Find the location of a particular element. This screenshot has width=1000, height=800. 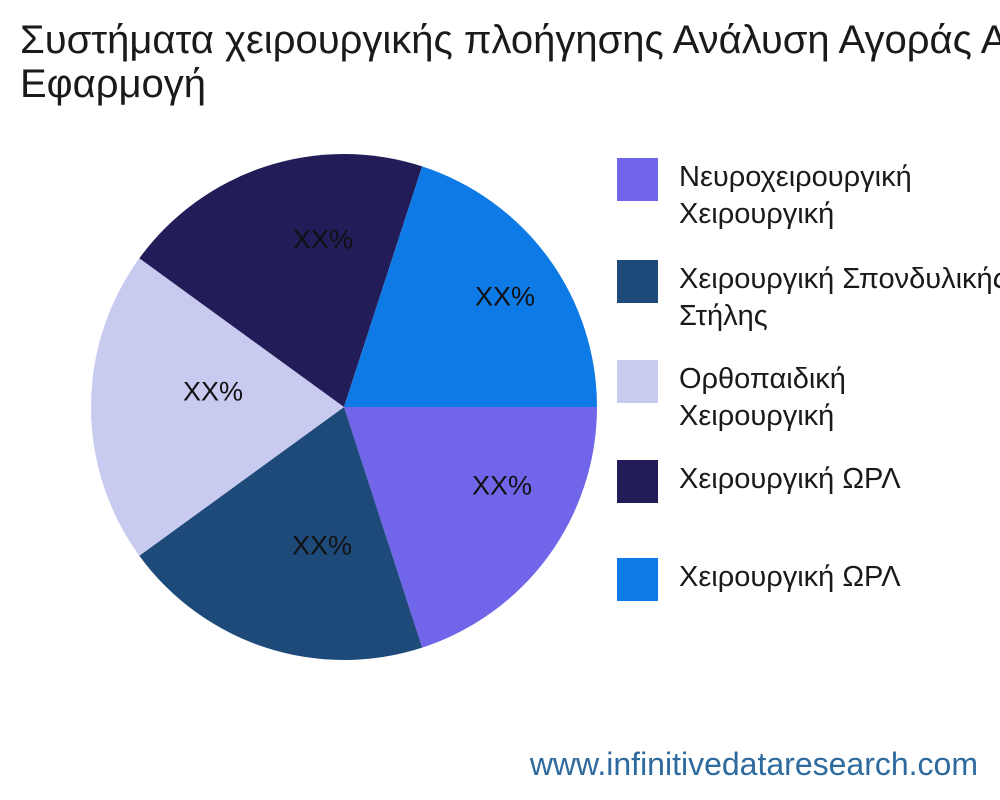

legend-item-ent-surgery: Χειρουργική ΩΡΛ is located at coordinates (808, 481).